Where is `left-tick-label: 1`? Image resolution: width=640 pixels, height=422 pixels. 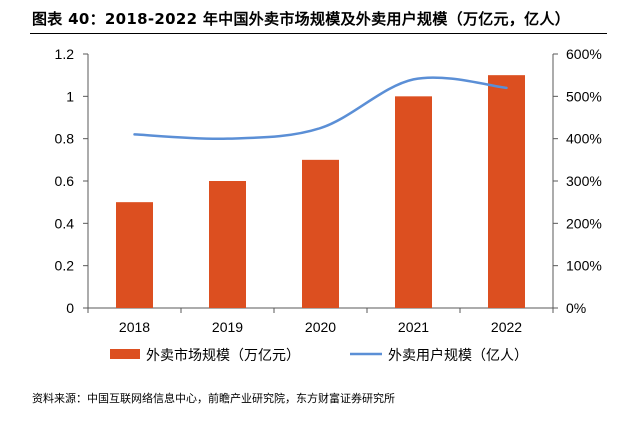
left-tick-label: 1 is located at coordinates (70, 96).